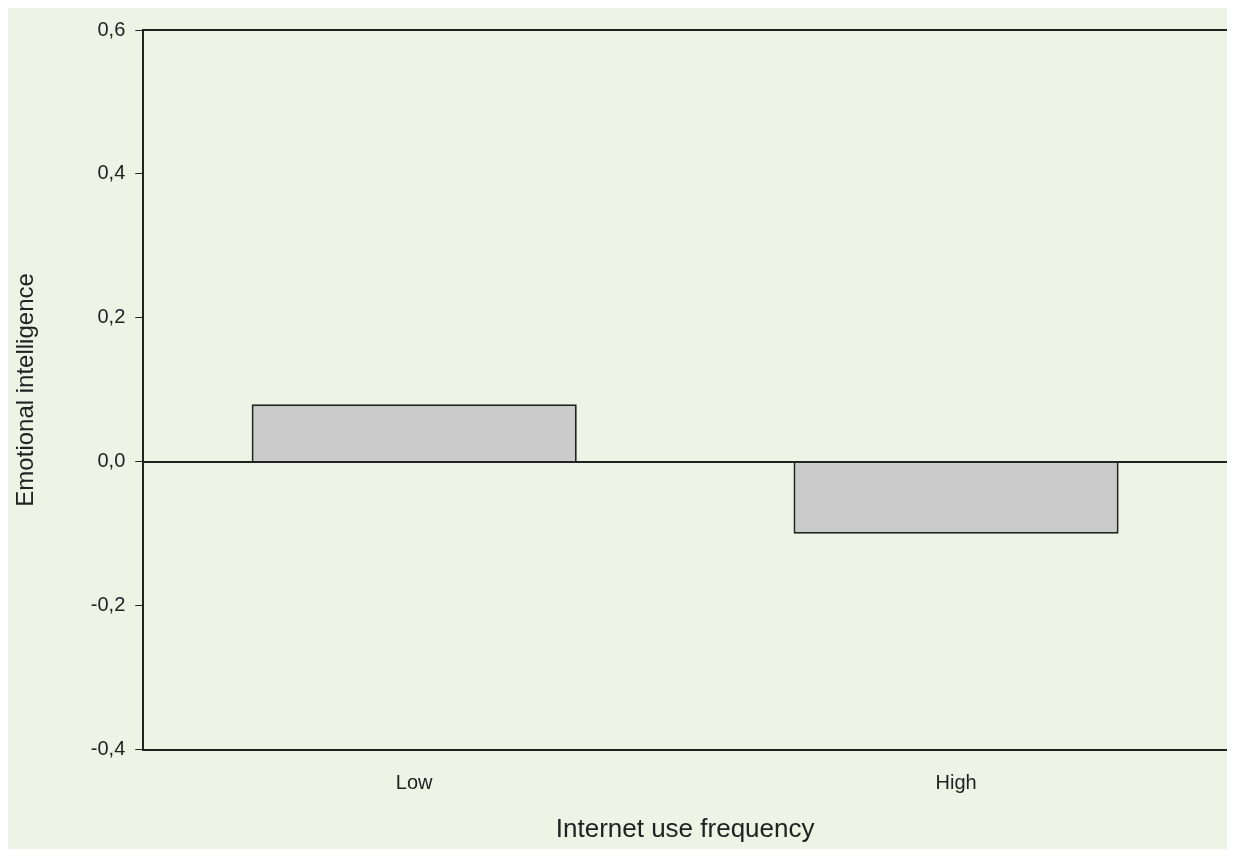 This screenshot has width=1235, height=857. I want to click on x-tick-label: High, so click(956, 782).